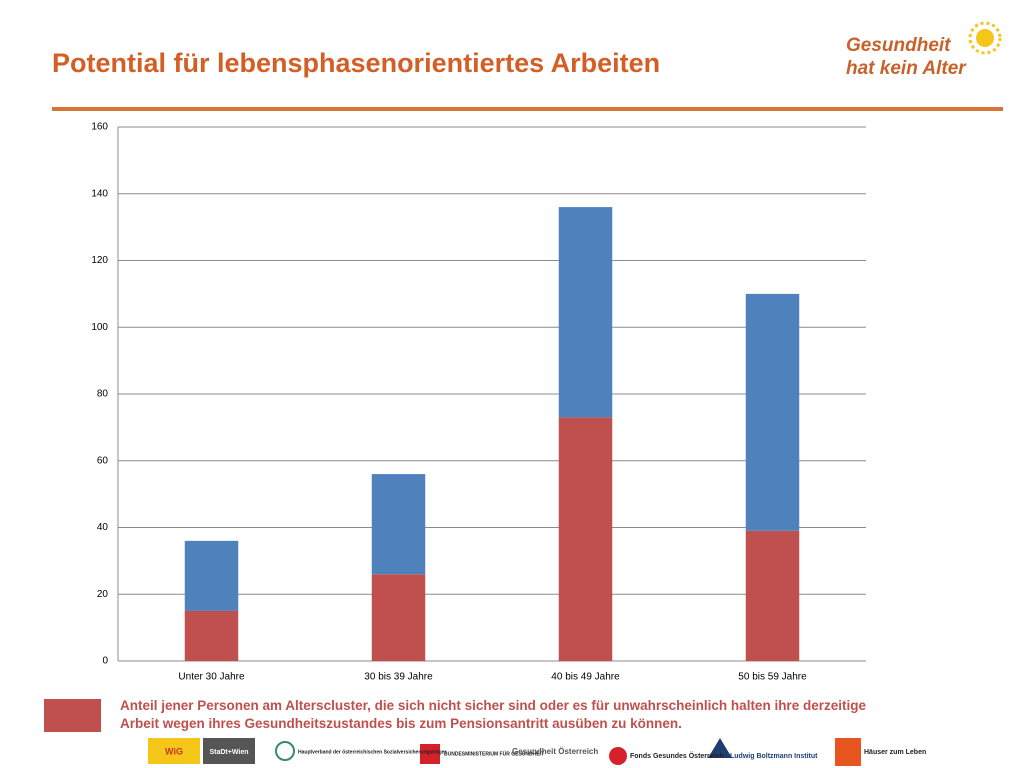 This screenshot has height=768, width=1024. Describe the element at coordinates (105, 661) in the screenshot. I see `y-tick-label: 0` at that location.